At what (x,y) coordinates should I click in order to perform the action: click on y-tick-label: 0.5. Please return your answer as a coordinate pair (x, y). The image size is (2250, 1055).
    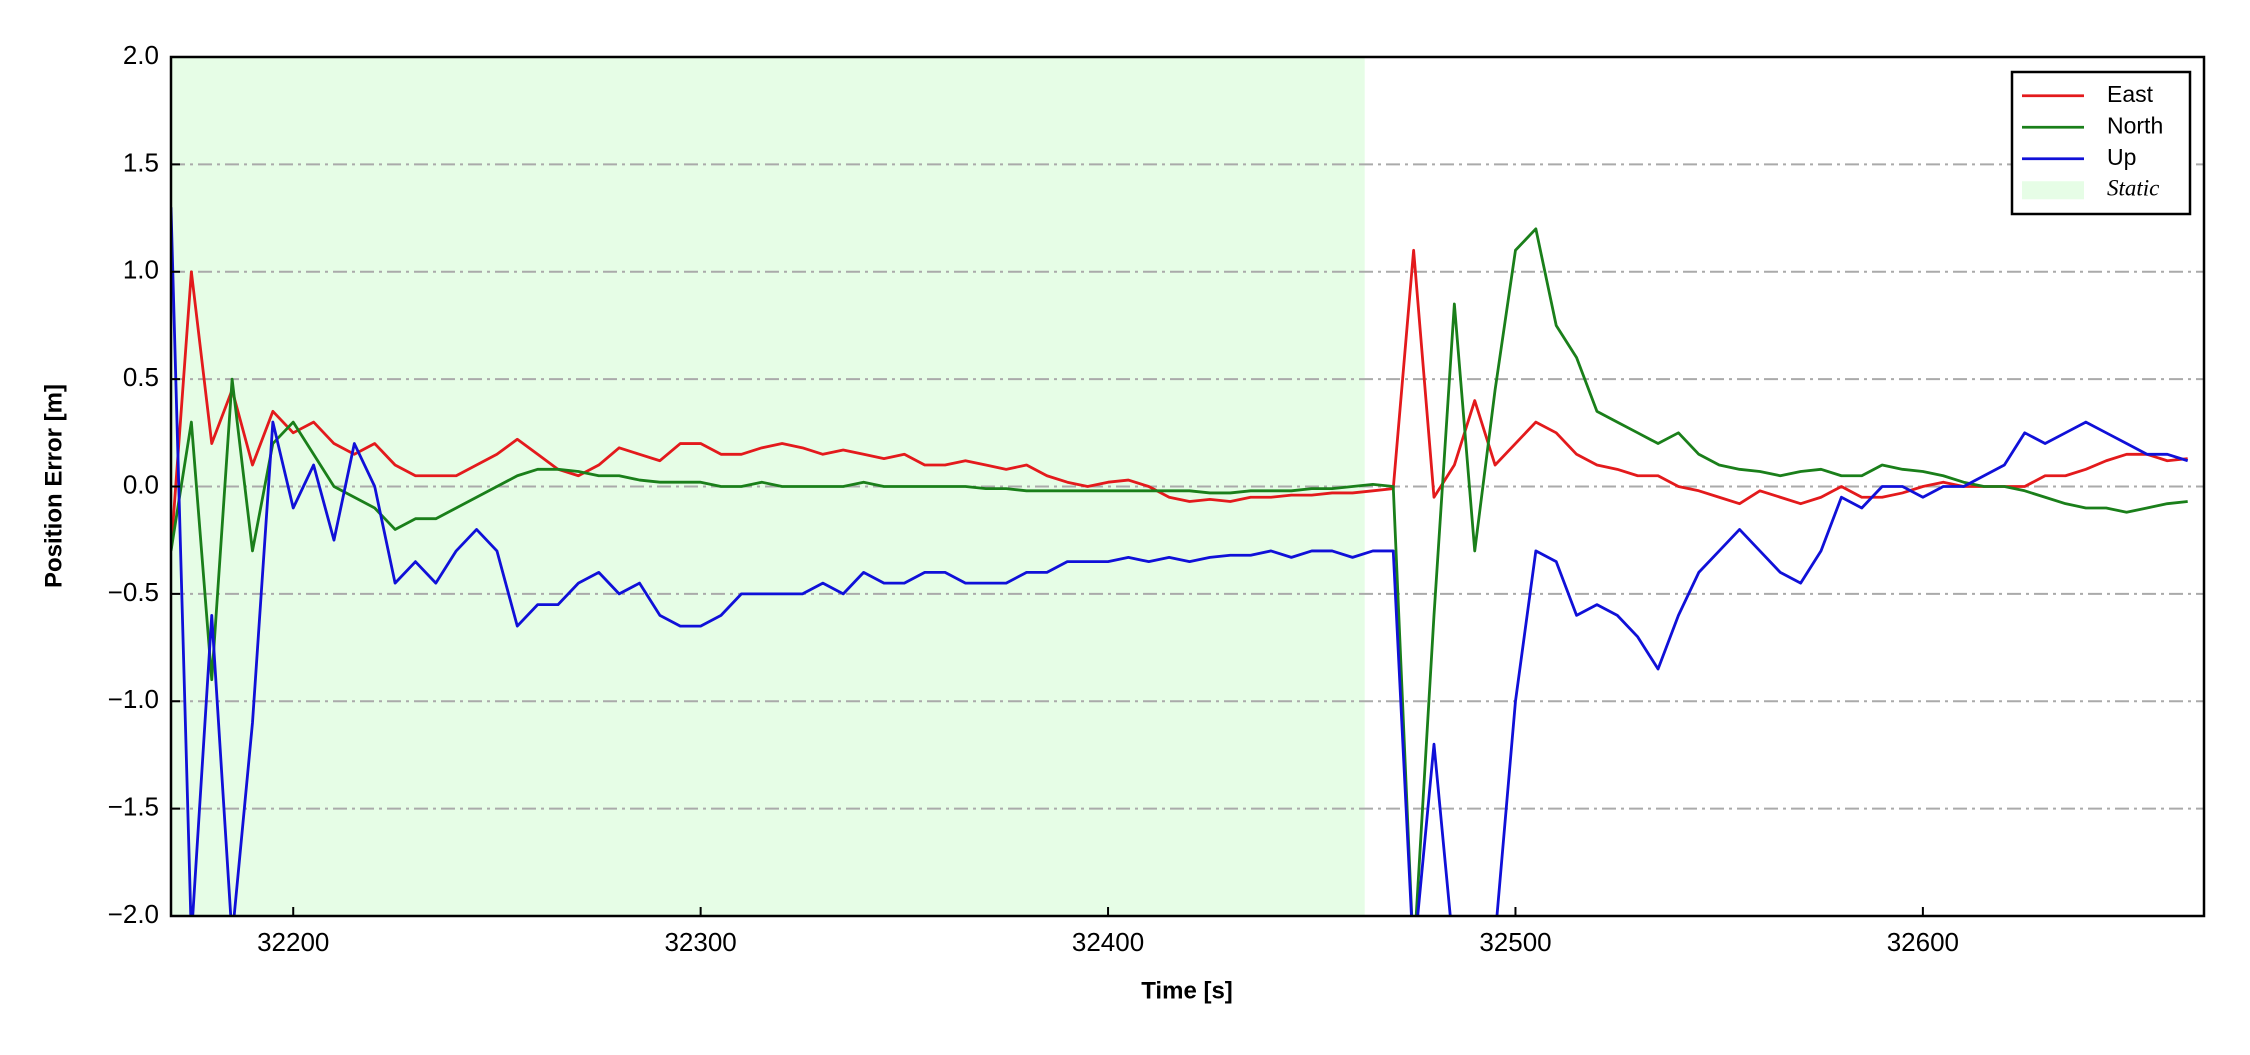
    Looking at the image, I should click on (141, 377).